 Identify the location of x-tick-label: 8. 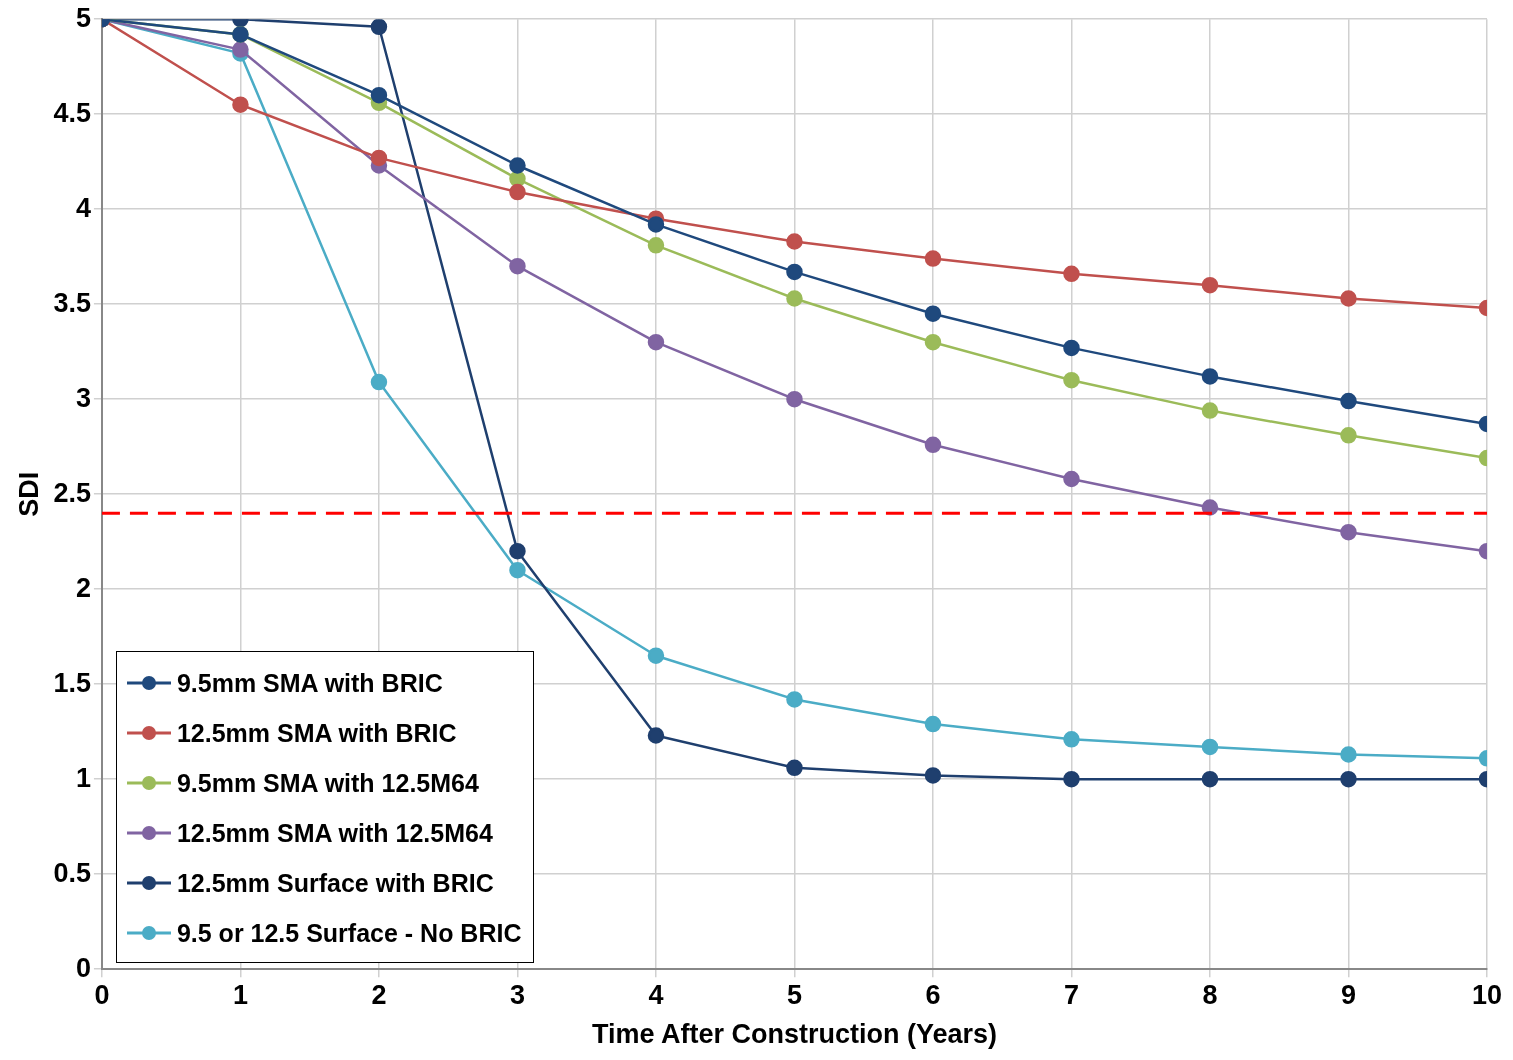
(1210, 994).